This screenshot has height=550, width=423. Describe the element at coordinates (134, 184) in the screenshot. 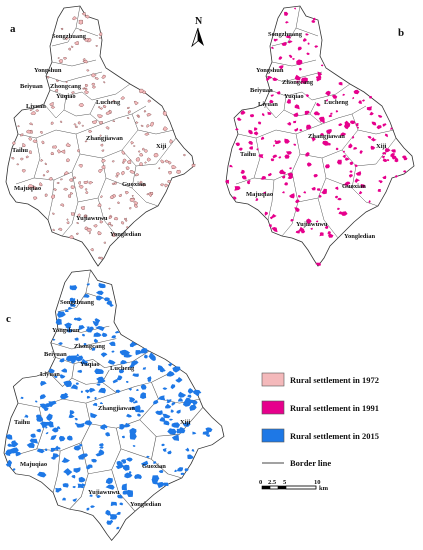

I see `svg-text: Guoxian` at that location.